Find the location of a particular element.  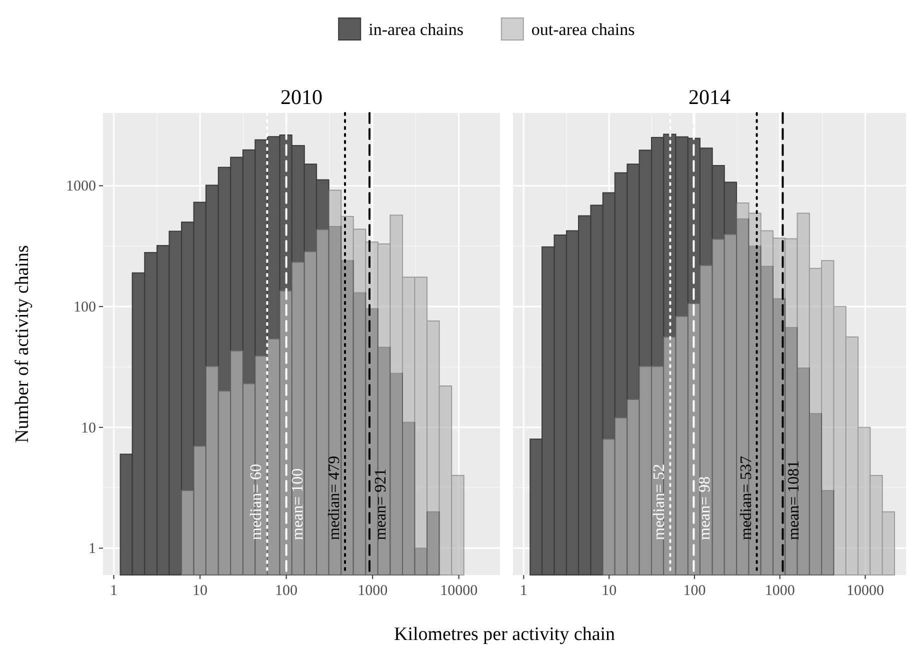

ref-line-label: median= 60 is located at coordinates (257, 502).